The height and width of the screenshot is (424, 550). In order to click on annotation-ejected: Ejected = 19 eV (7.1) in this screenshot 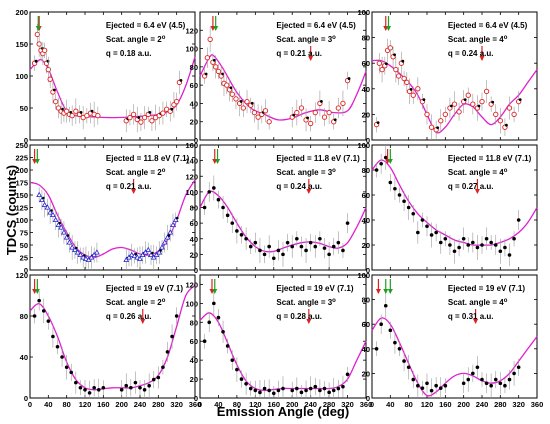, I will do `click(486, 288)`.